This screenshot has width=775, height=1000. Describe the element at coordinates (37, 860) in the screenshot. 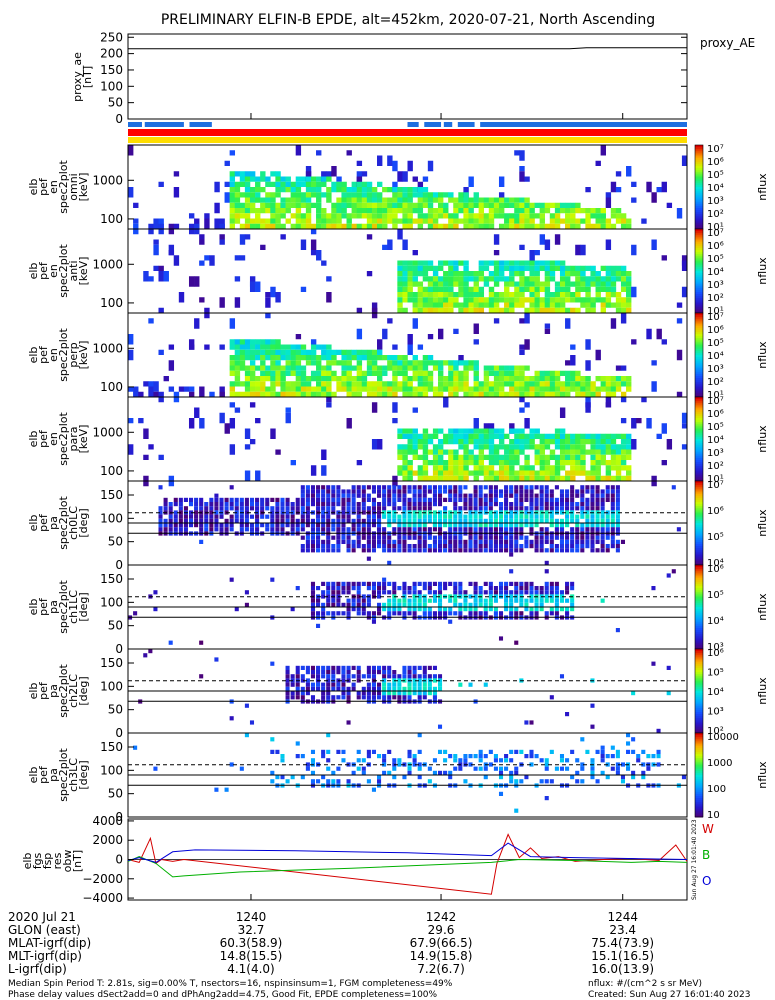

I see `ylabel-line: fgs` at that location.